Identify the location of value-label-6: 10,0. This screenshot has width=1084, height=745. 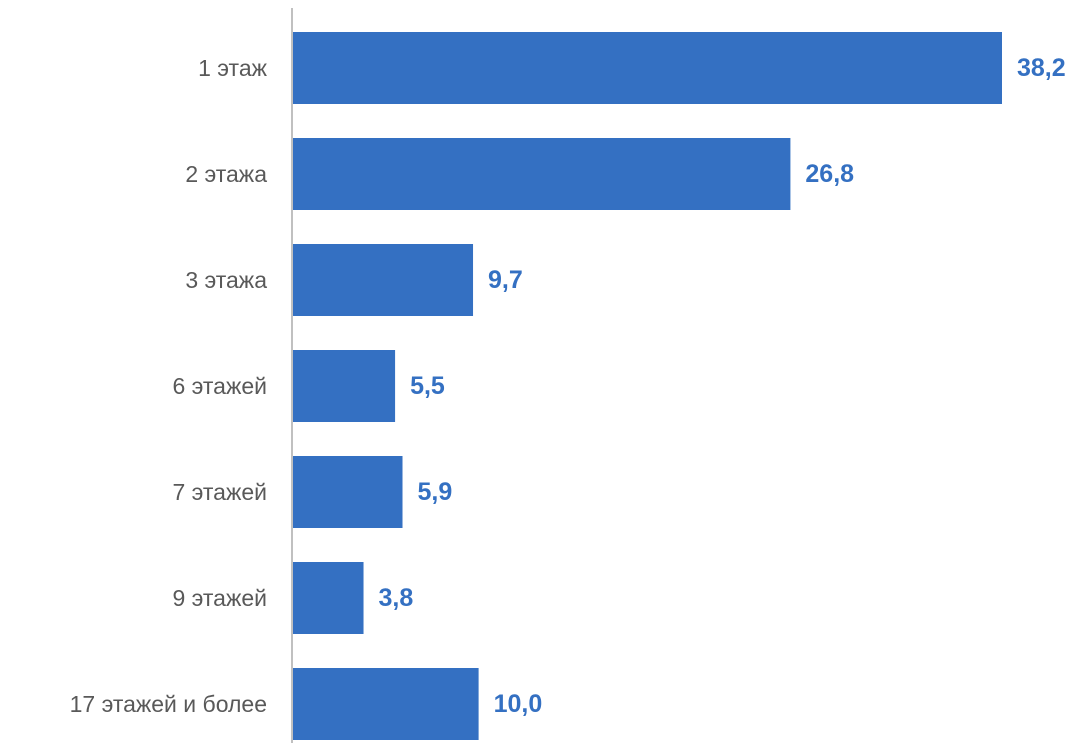
(518, 704).